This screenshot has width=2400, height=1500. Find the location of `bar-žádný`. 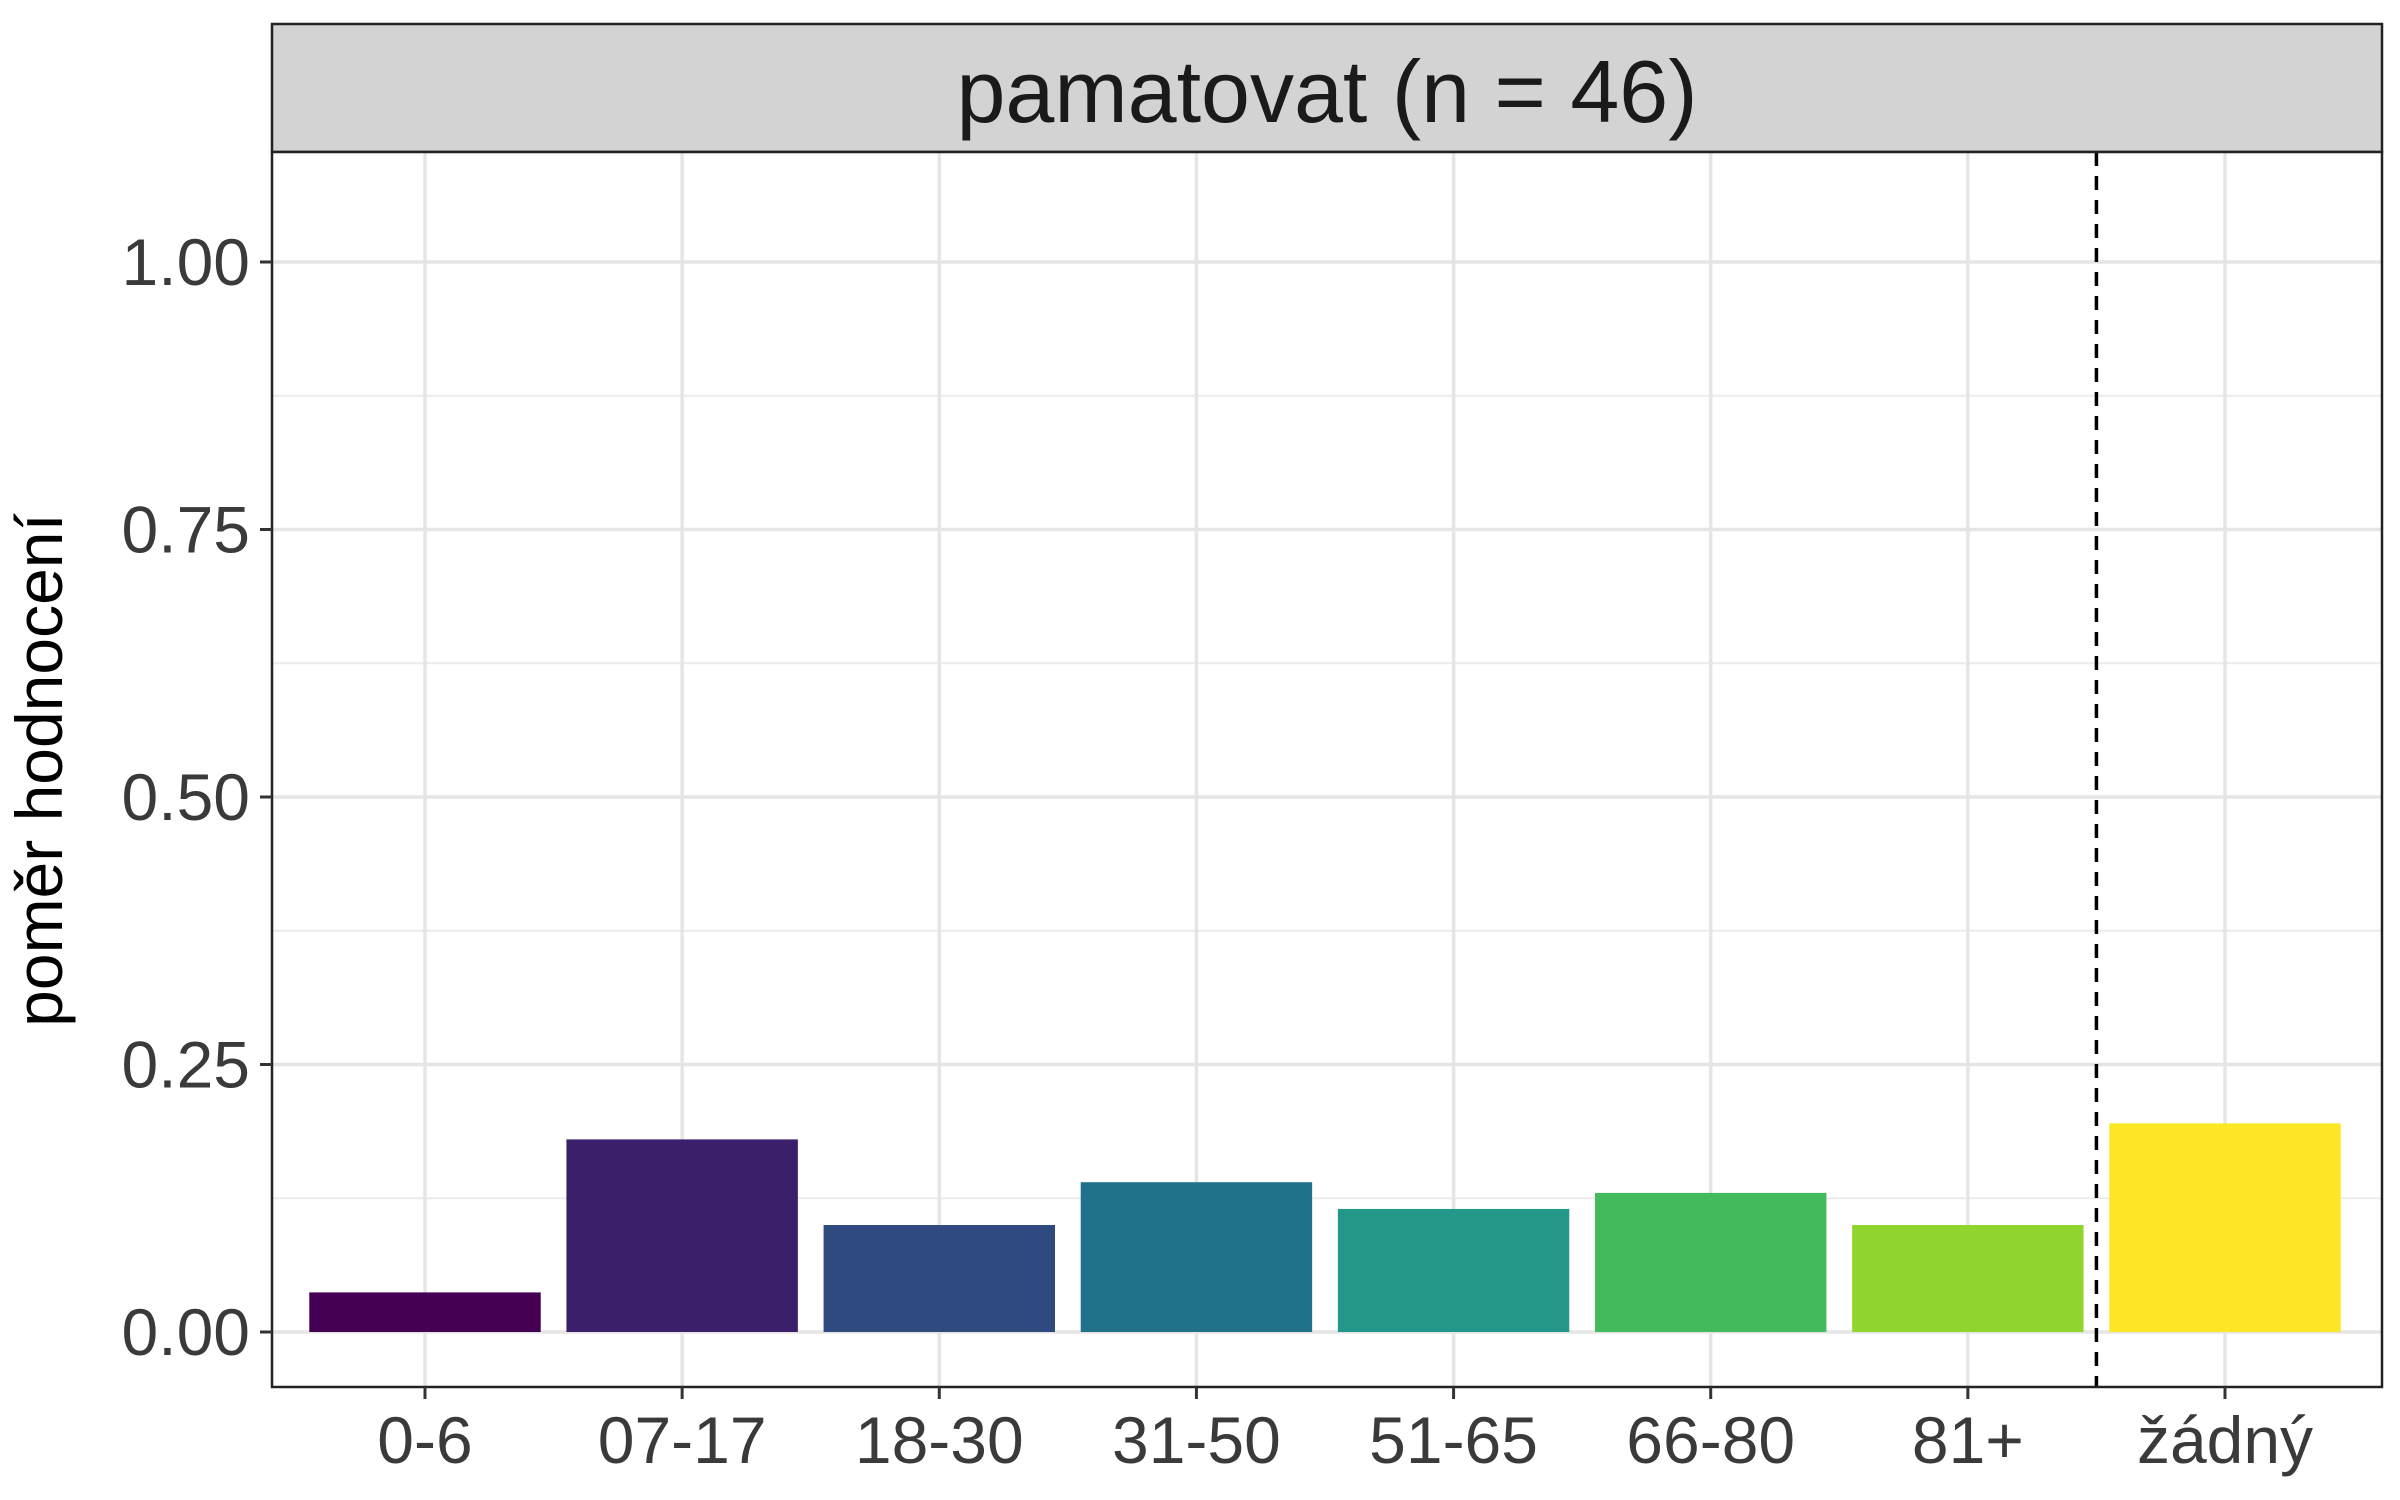

bar-žádný is located at coordinates (2225, 1227).